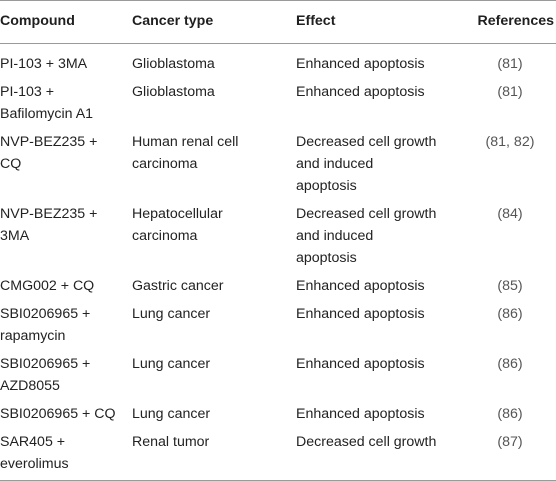 Image resolution: width=556 pixels, height=481 pixels. Describe the element at coordinates (380, 453) in the screenshot. I see `cell-effect: Decreased cell growth` at that location.